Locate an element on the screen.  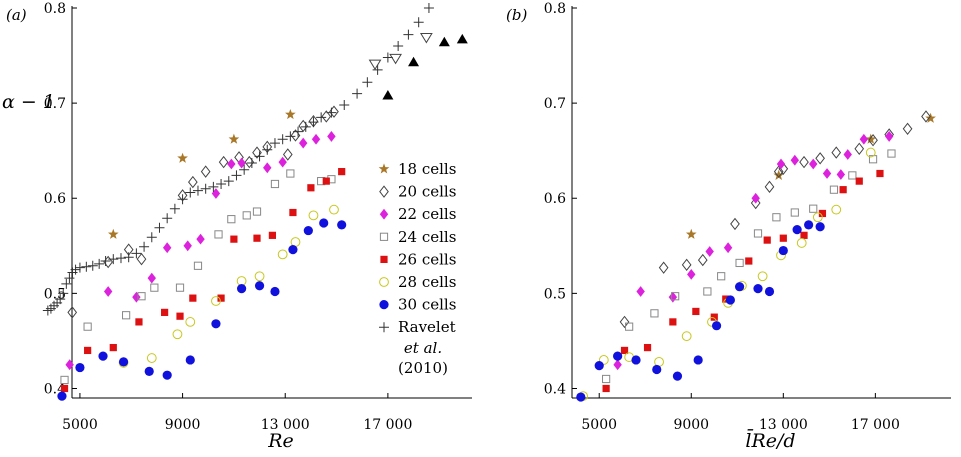
x-axis-label: l̄Re/d is located at coordinates (770, 440).